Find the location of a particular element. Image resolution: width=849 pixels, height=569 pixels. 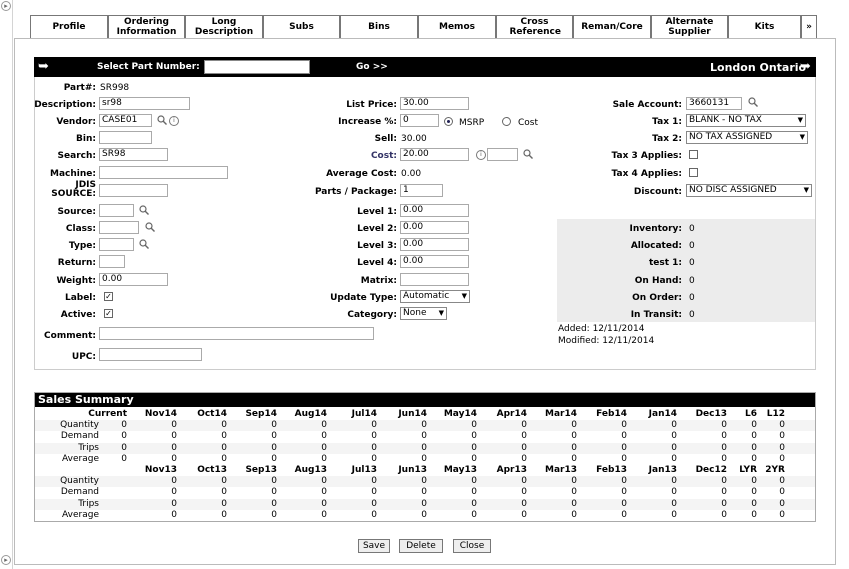

tax3-checkbox is located at coordinates (693, 154).